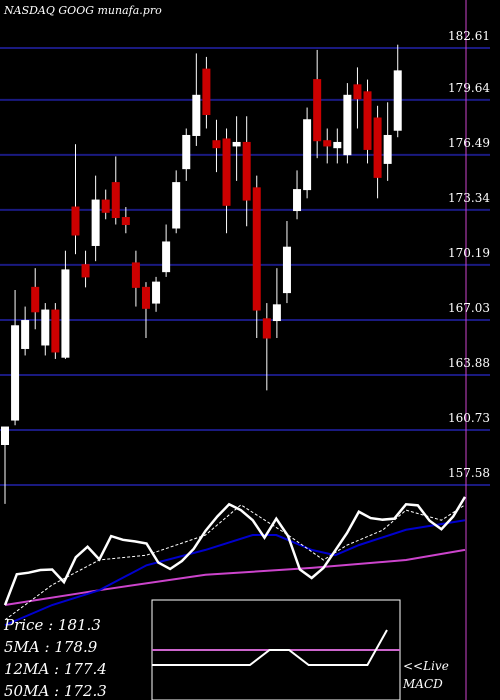 The height and width of the screenshot is (700, 500). I want to click on annotation: MACD, so click(422, 684).